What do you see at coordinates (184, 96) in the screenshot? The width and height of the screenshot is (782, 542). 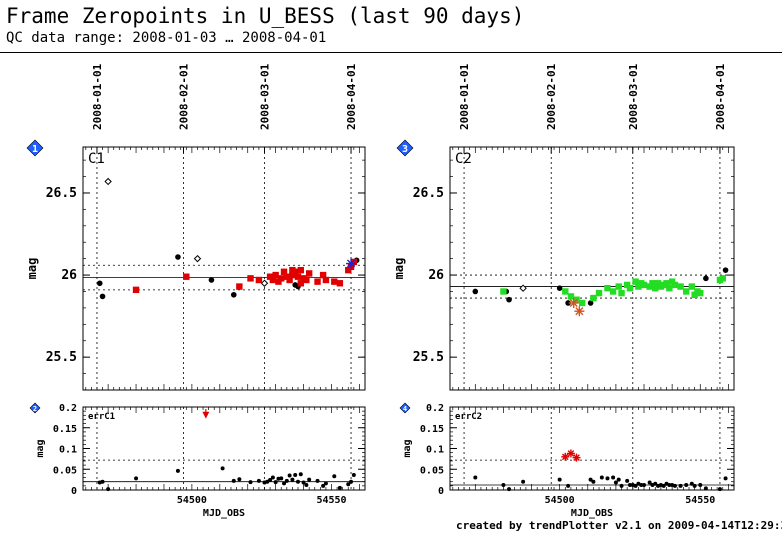 I see `date-tick-label: 2008-02-01` at bounding box center [184, 96].